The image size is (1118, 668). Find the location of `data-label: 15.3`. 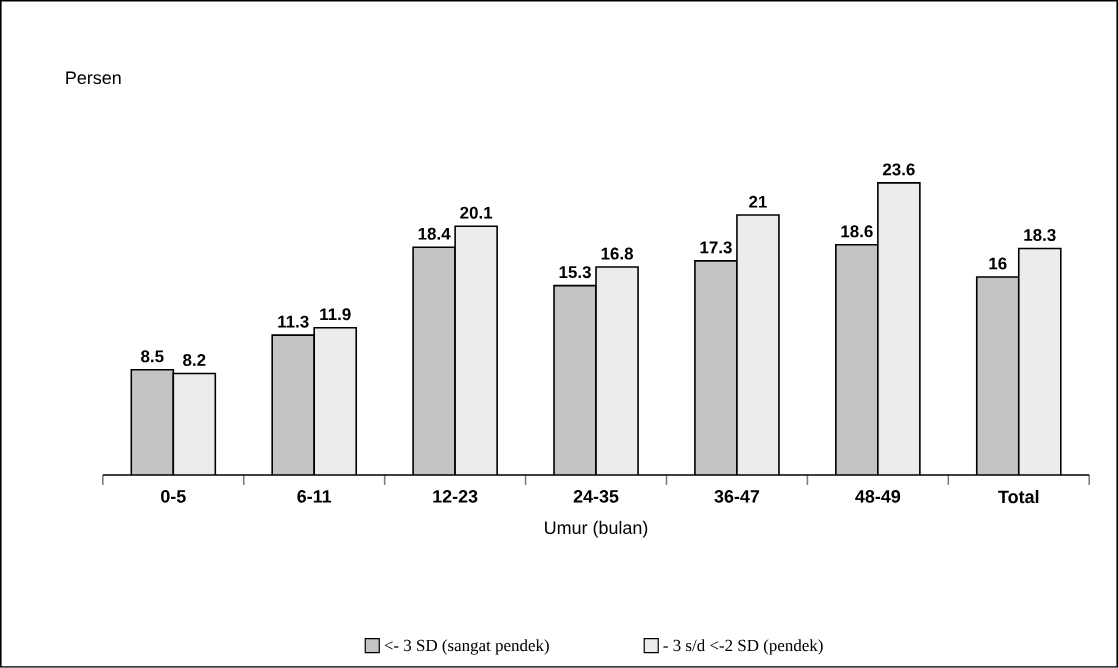

data-label: 15.3 is located at coordinates (575, 272).